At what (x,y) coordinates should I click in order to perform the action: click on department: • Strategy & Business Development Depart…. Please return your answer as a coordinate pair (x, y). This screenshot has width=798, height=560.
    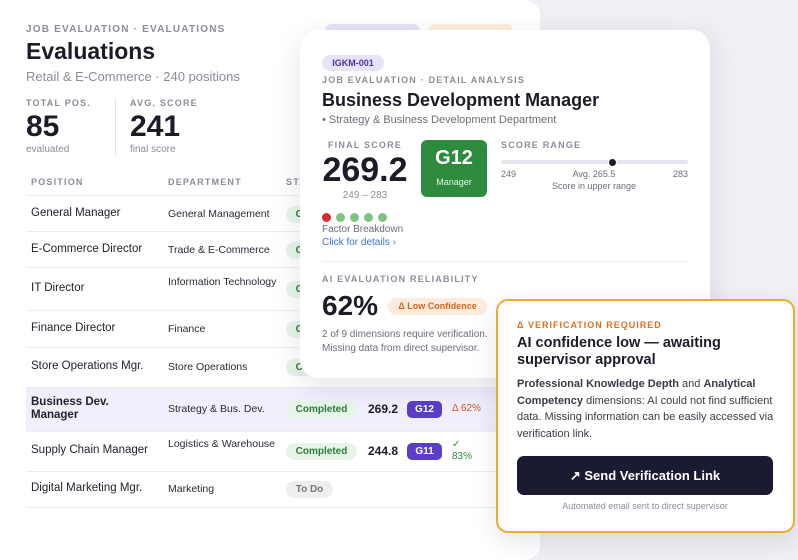
    Looking at the image, I should click on (439, 120).